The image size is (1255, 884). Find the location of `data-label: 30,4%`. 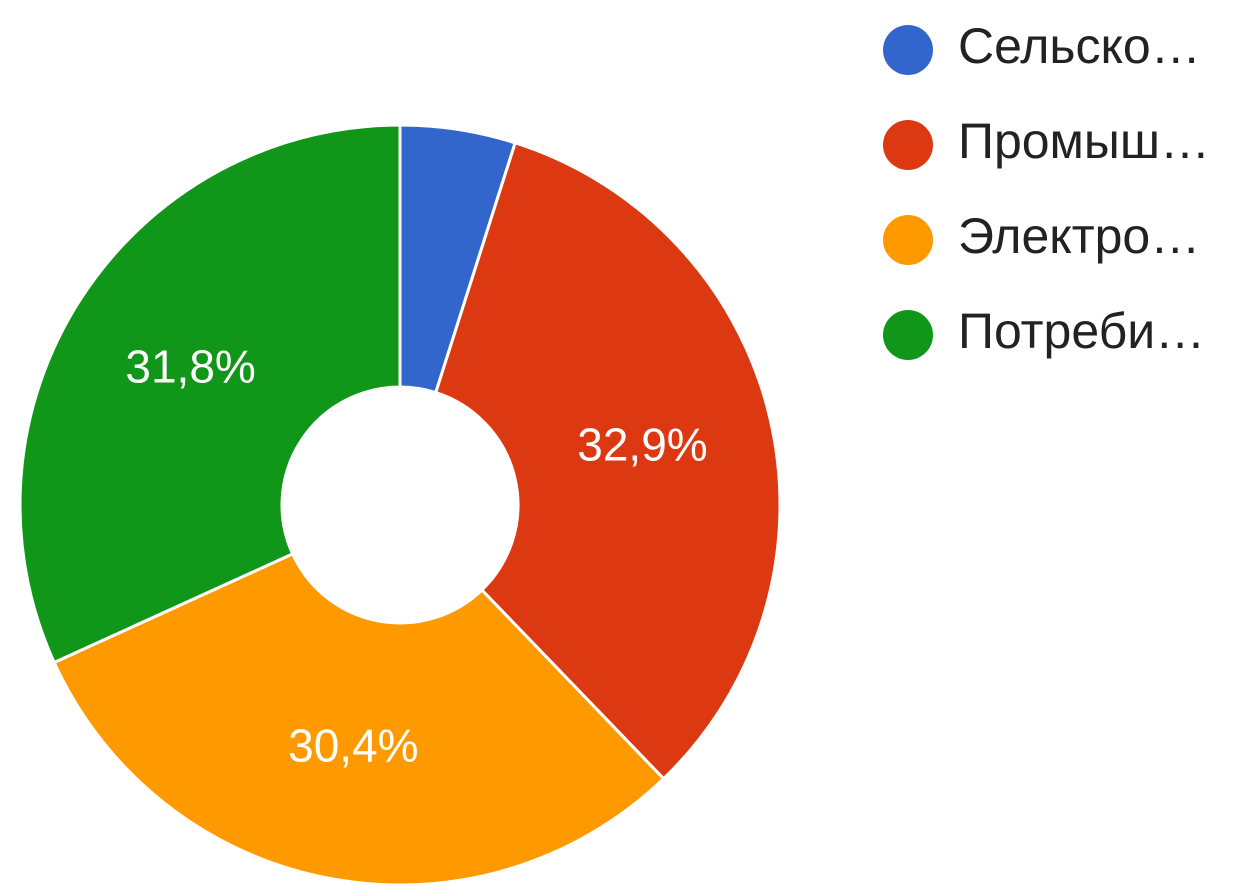

data-label: 30,4% is located at coordinates (353, 746).